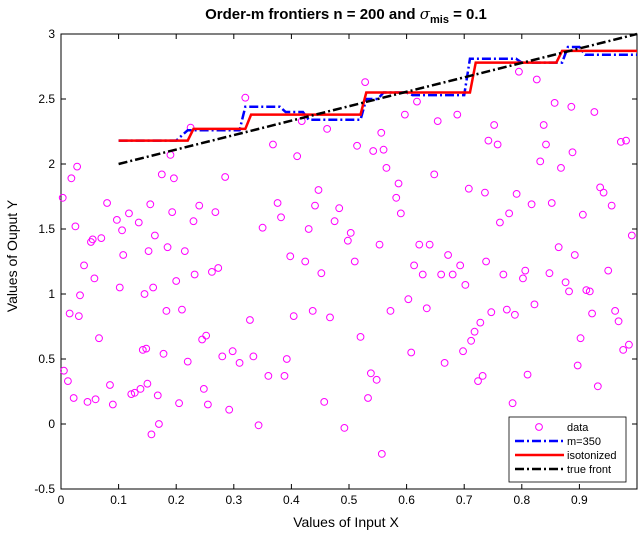 This screenshot has width=638, height=536. What do you see at coordinates (584, 442) in the screenshot?
I see `legend-label-m350: m=350` at bounding box center [584, 442].